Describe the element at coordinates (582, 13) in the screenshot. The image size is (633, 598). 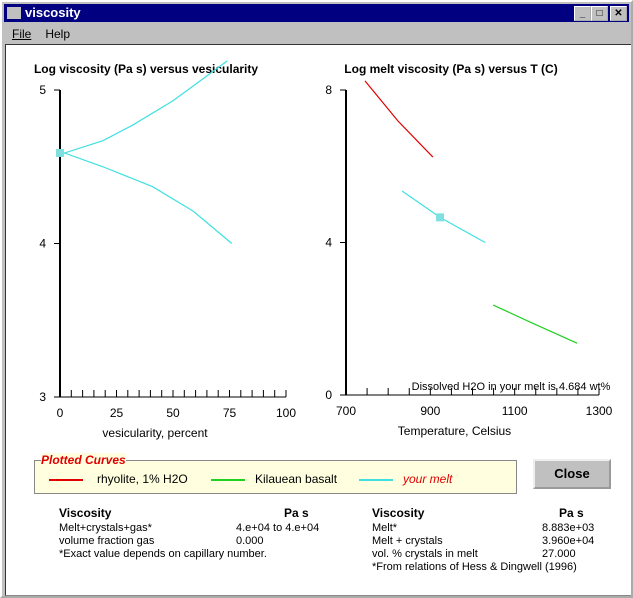
I see `minimize-button: _` at that location.